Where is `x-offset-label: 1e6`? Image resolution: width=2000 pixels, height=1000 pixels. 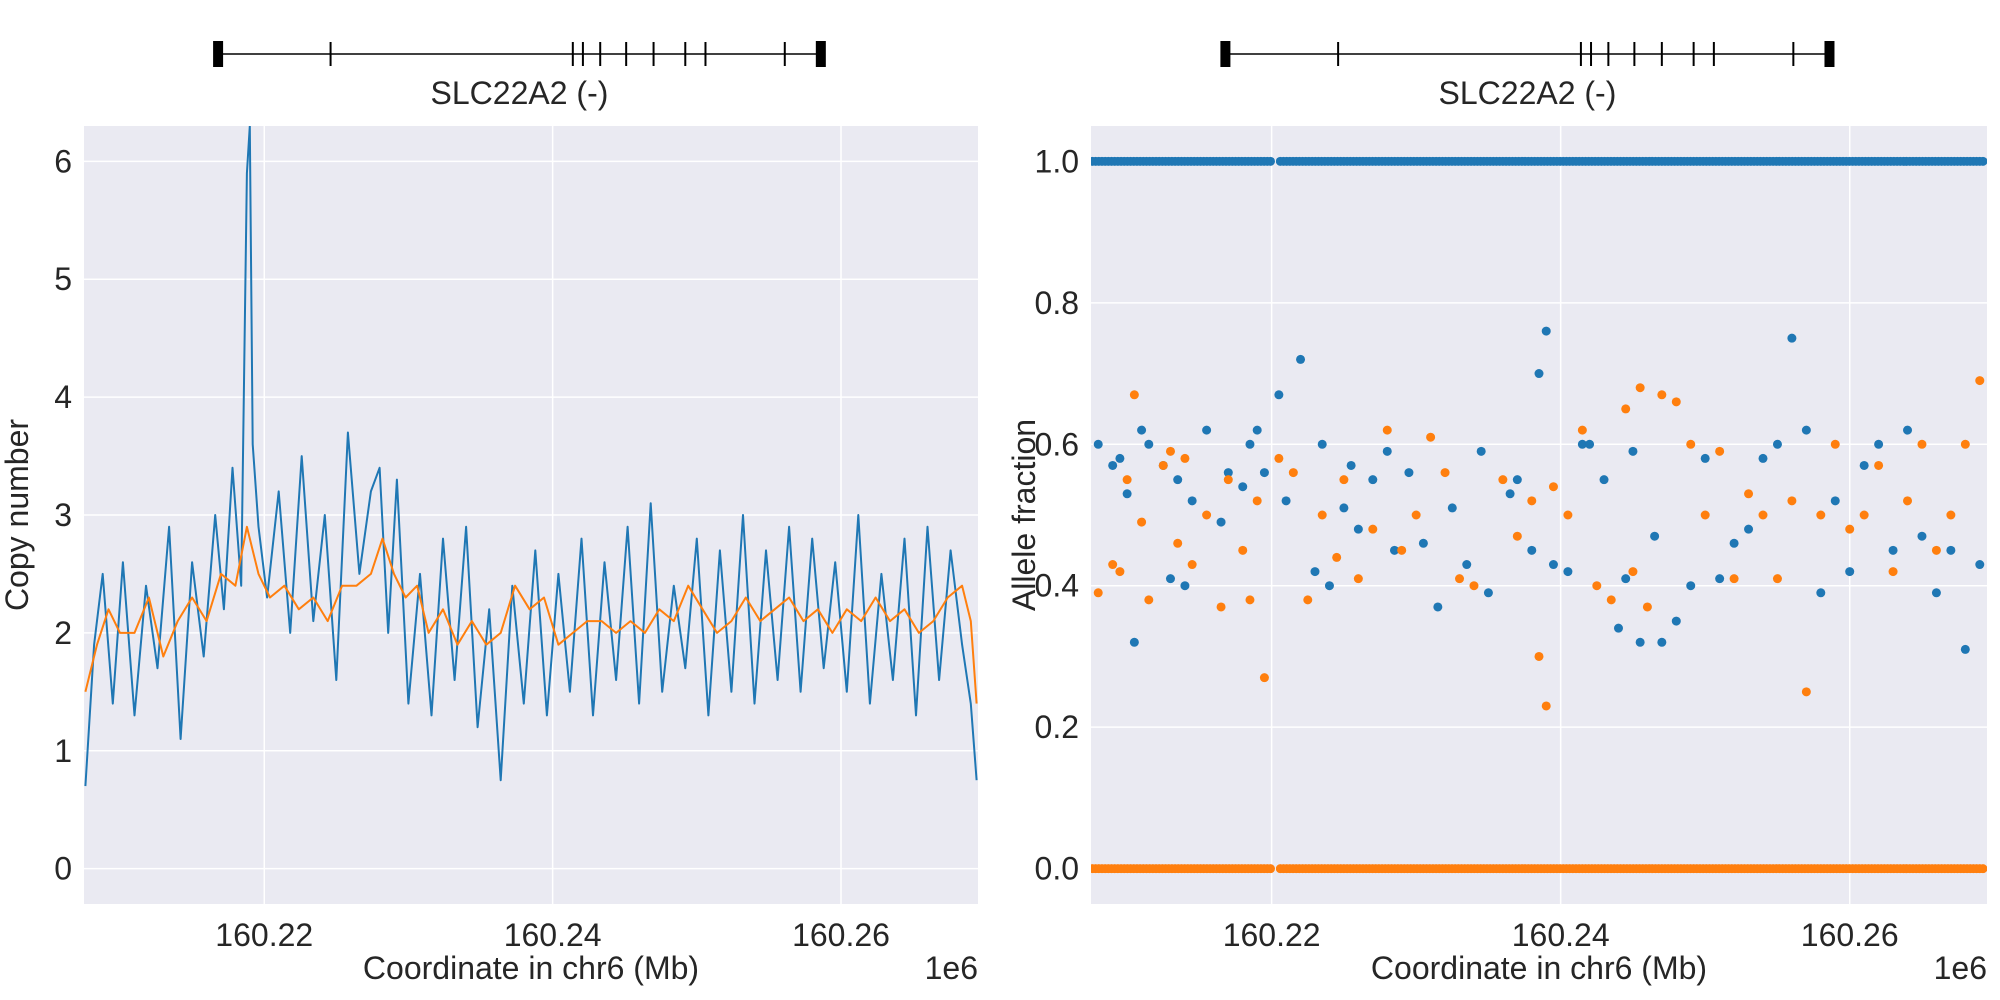 x-offset-label: 1e6 is located at coordinates (951, 968).